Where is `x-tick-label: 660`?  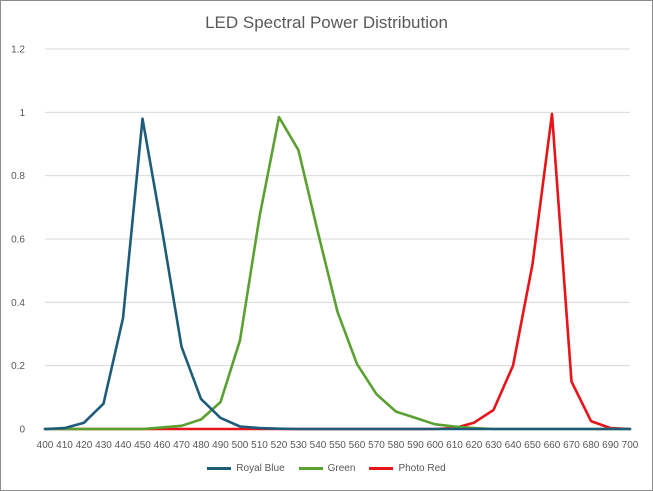 x-tick-label: 660 is located at coordinates (552, 445).